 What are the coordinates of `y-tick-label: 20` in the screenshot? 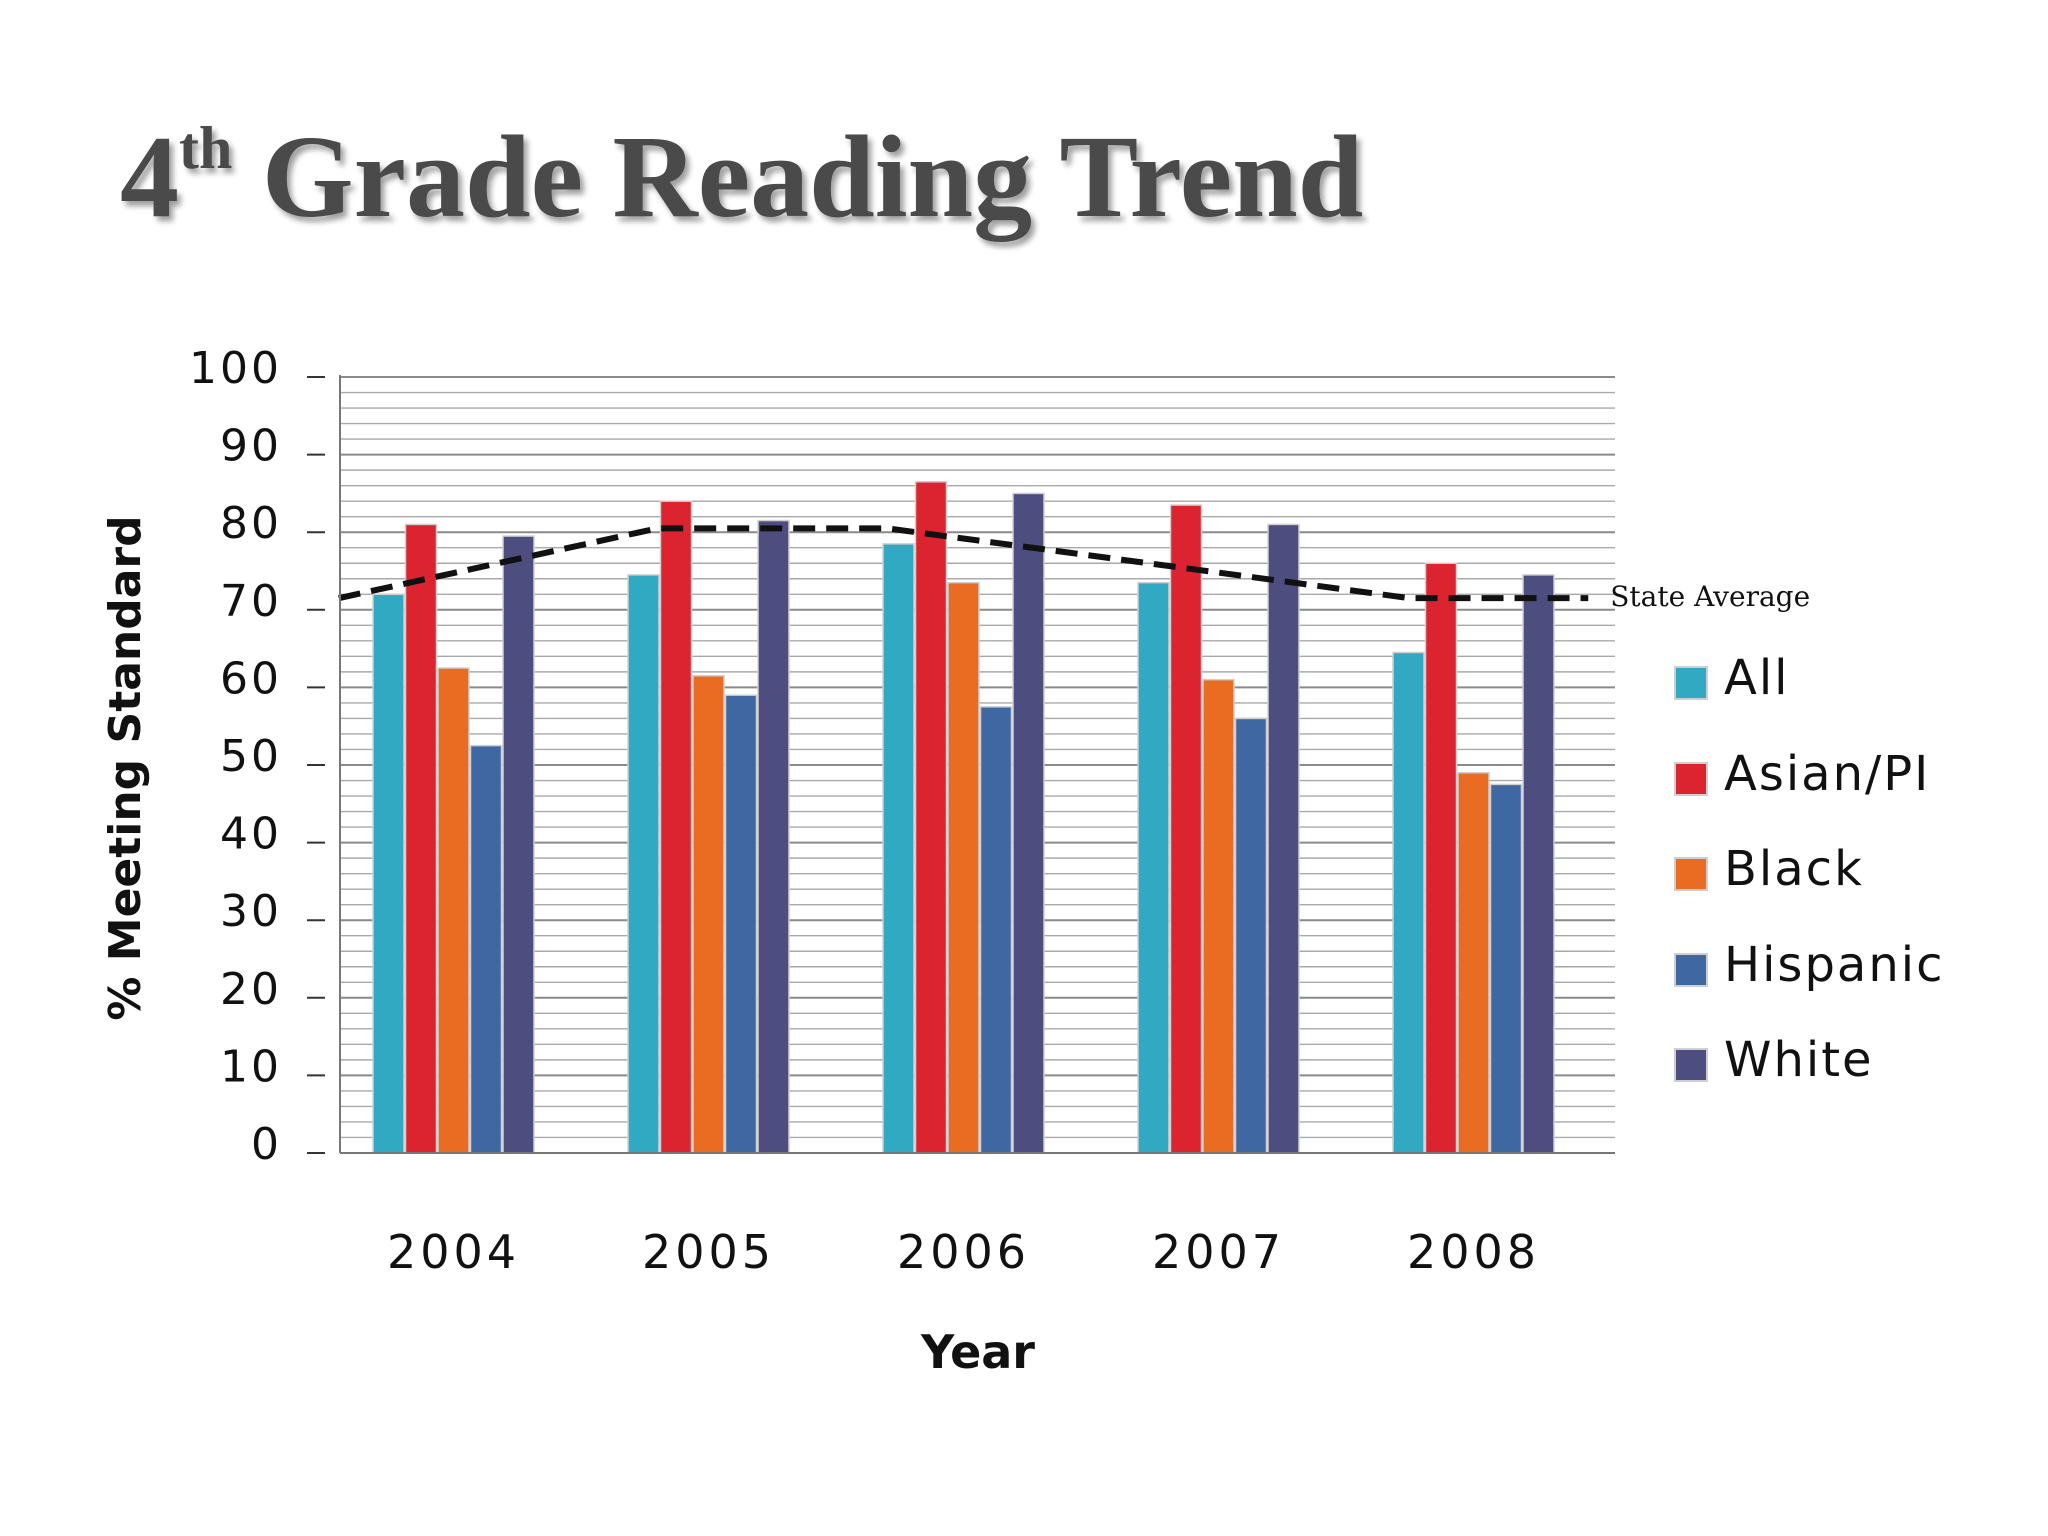 It's located at (251, 989).